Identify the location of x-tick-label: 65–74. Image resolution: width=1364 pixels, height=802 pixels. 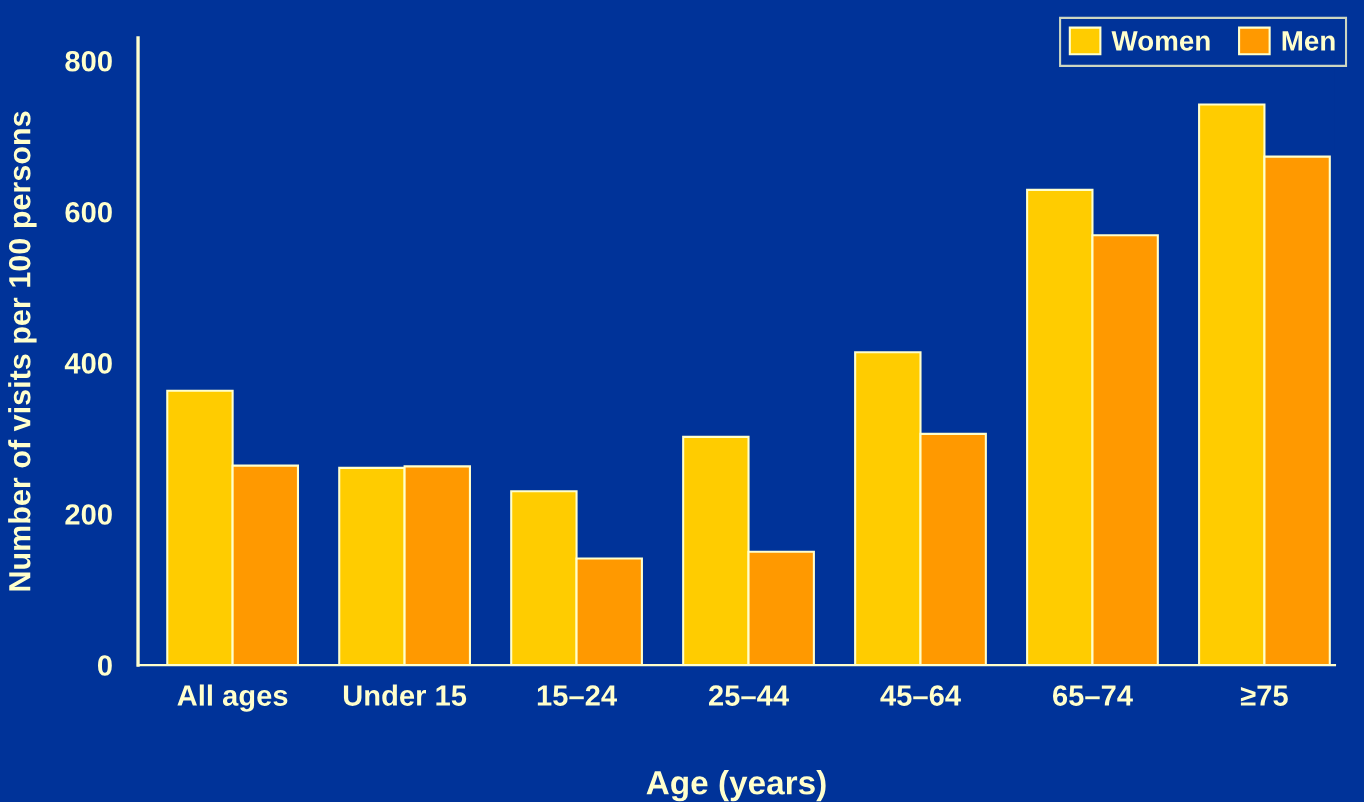
(1092, 695).